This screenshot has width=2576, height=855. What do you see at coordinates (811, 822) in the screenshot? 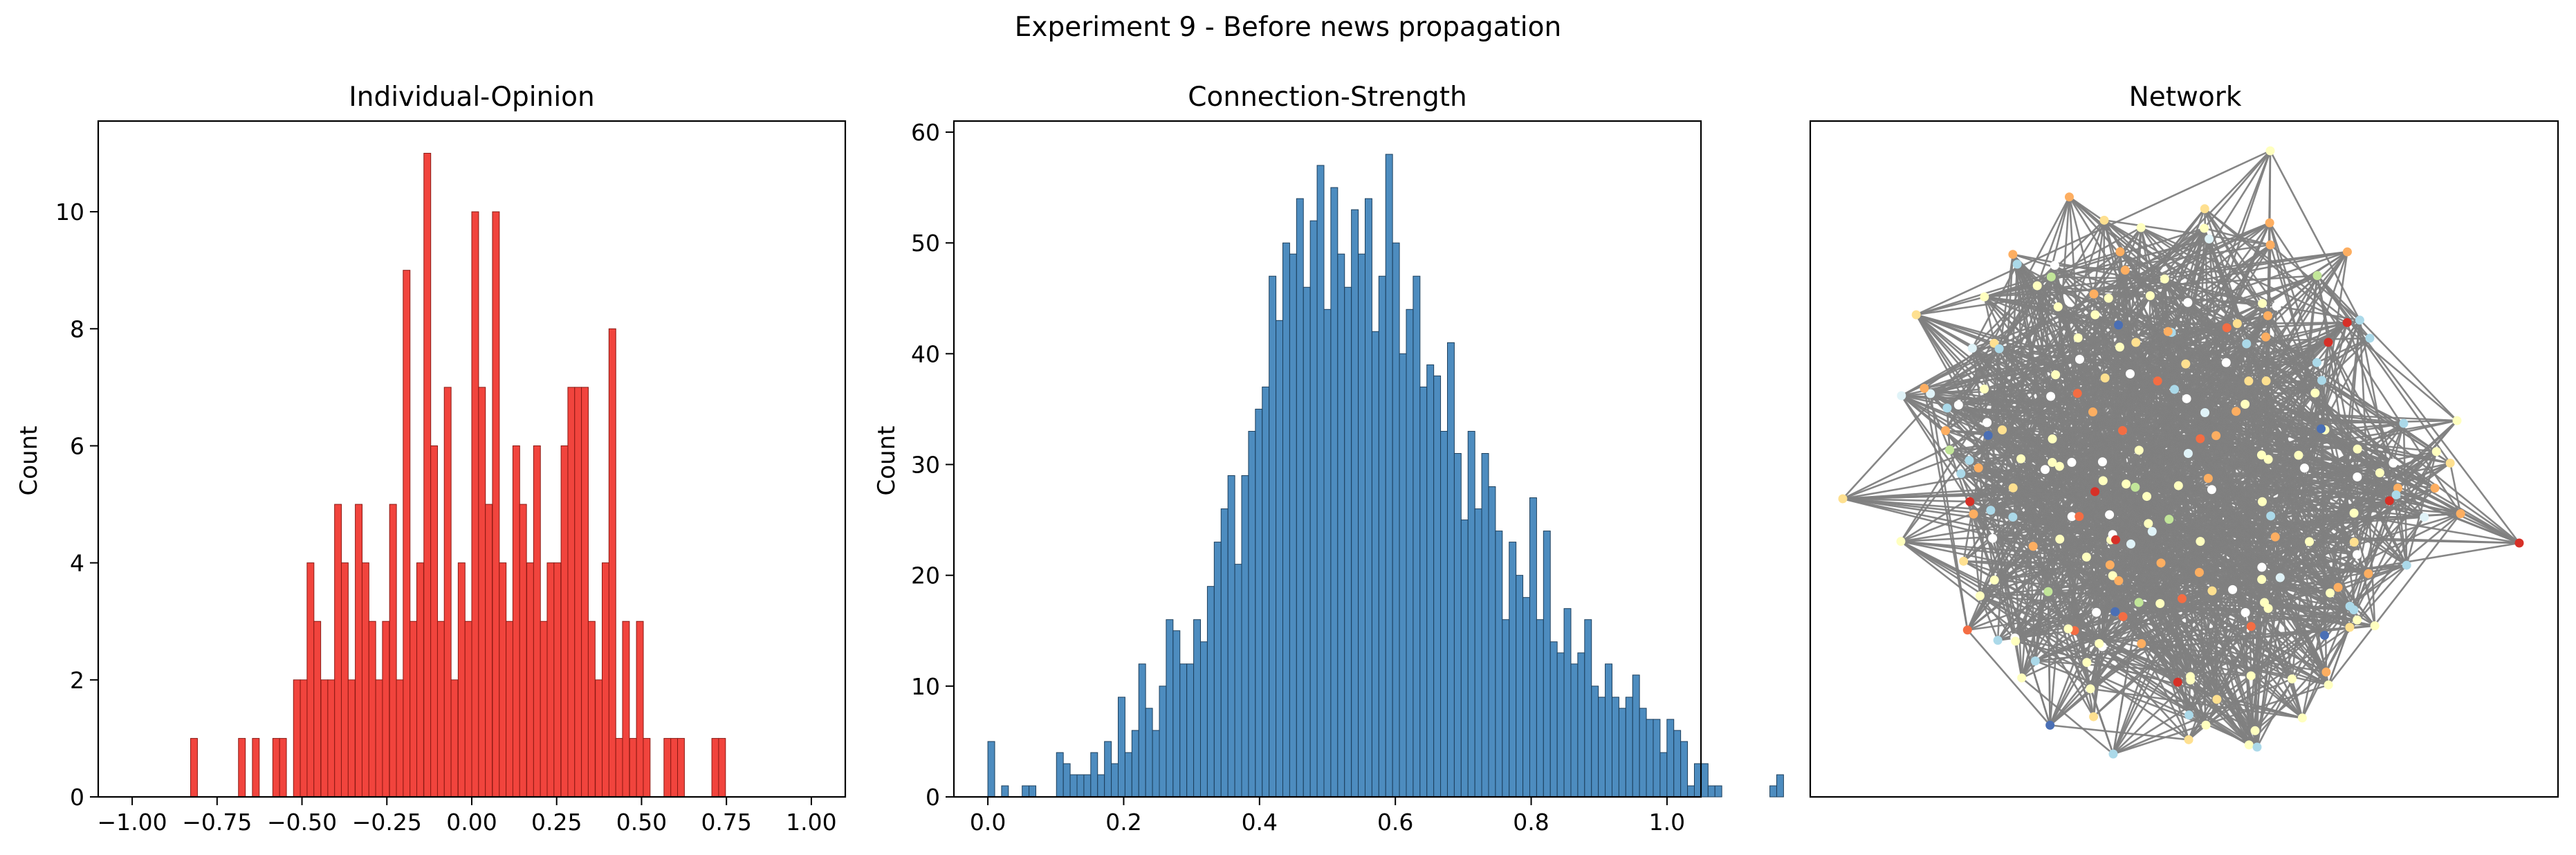
I see `x-tick-label: 1.00` at bounding box center [811, 822].